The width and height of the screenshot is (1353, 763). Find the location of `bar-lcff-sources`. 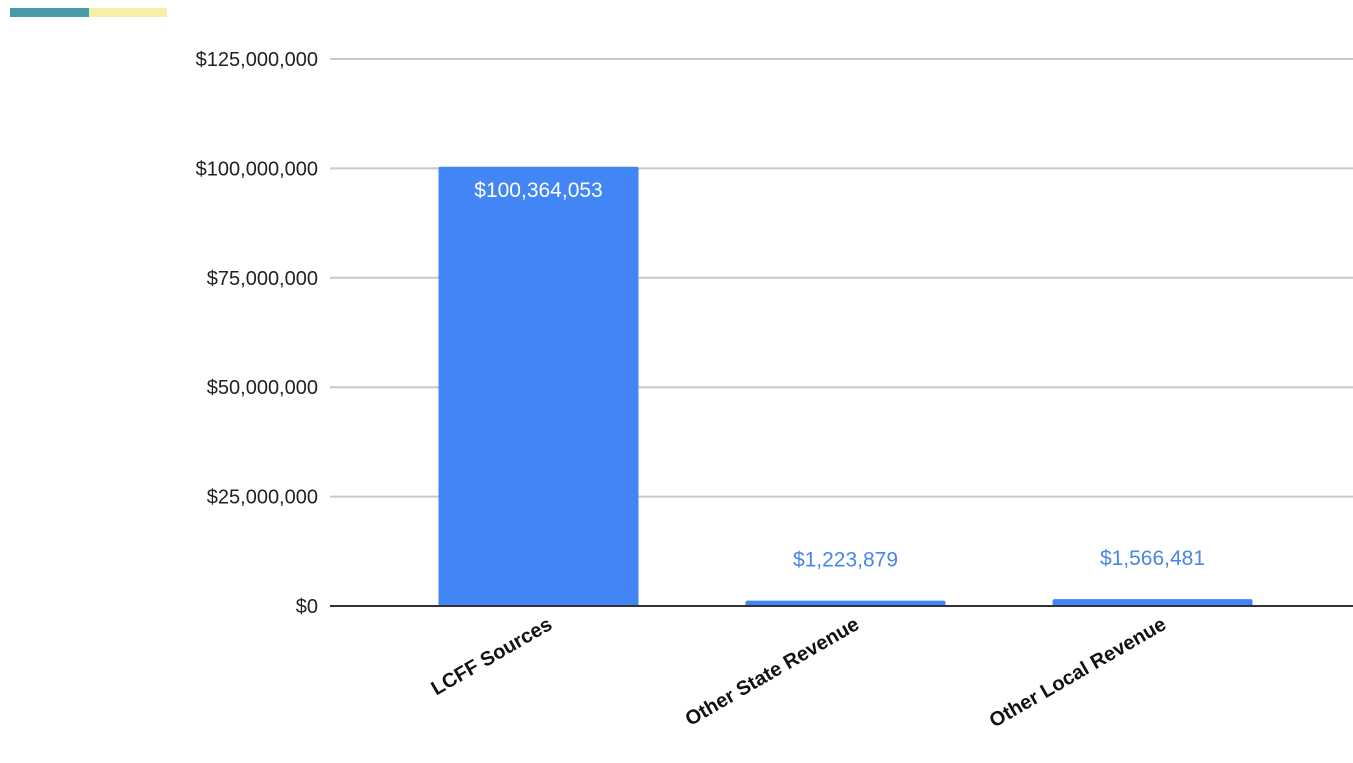

bar-lcff-sources is located at coordinates (538, 386).